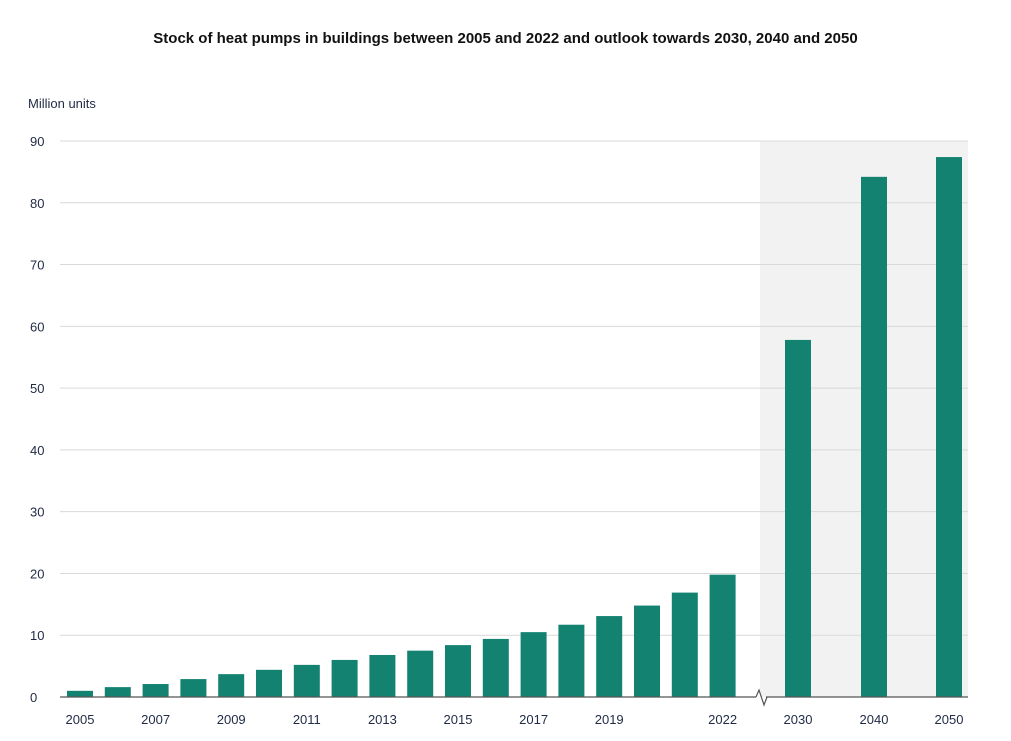  I want to click on y-tick-label: 0, so click(33, 697).